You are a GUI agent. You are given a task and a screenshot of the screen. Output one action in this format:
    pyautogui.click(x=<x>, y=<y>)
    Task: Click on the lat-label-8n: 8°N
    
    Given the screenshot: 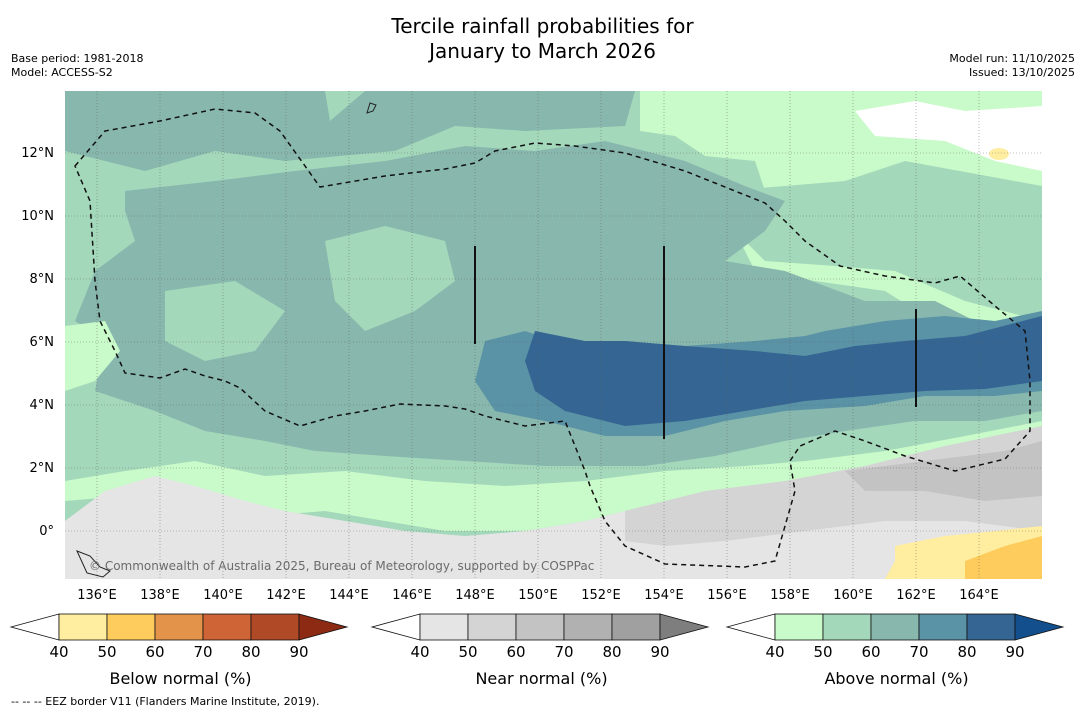 What is the action you would take?
    pyautogui.click(x=42, y=279)
    